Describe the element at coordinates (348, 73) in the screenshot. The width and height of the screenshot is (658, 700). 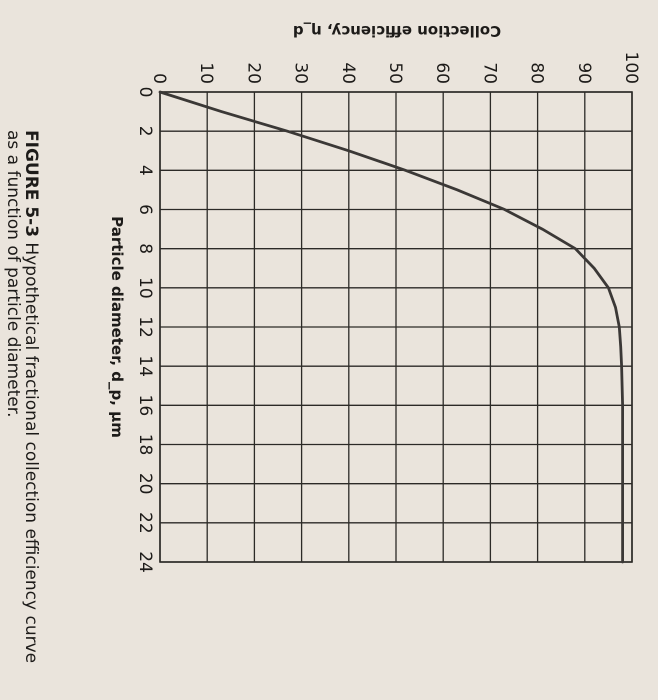
I see `y-tick-40: 40` at that location.